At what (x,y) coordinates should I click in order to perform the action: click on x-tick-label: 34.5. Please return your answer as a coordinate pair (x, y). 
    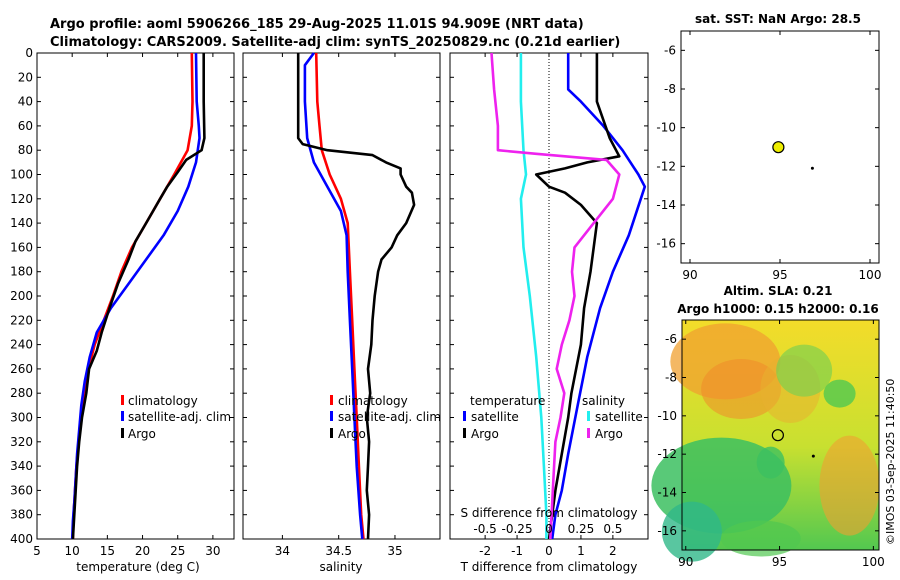
    Looking at the image, I should click on (338, 551).